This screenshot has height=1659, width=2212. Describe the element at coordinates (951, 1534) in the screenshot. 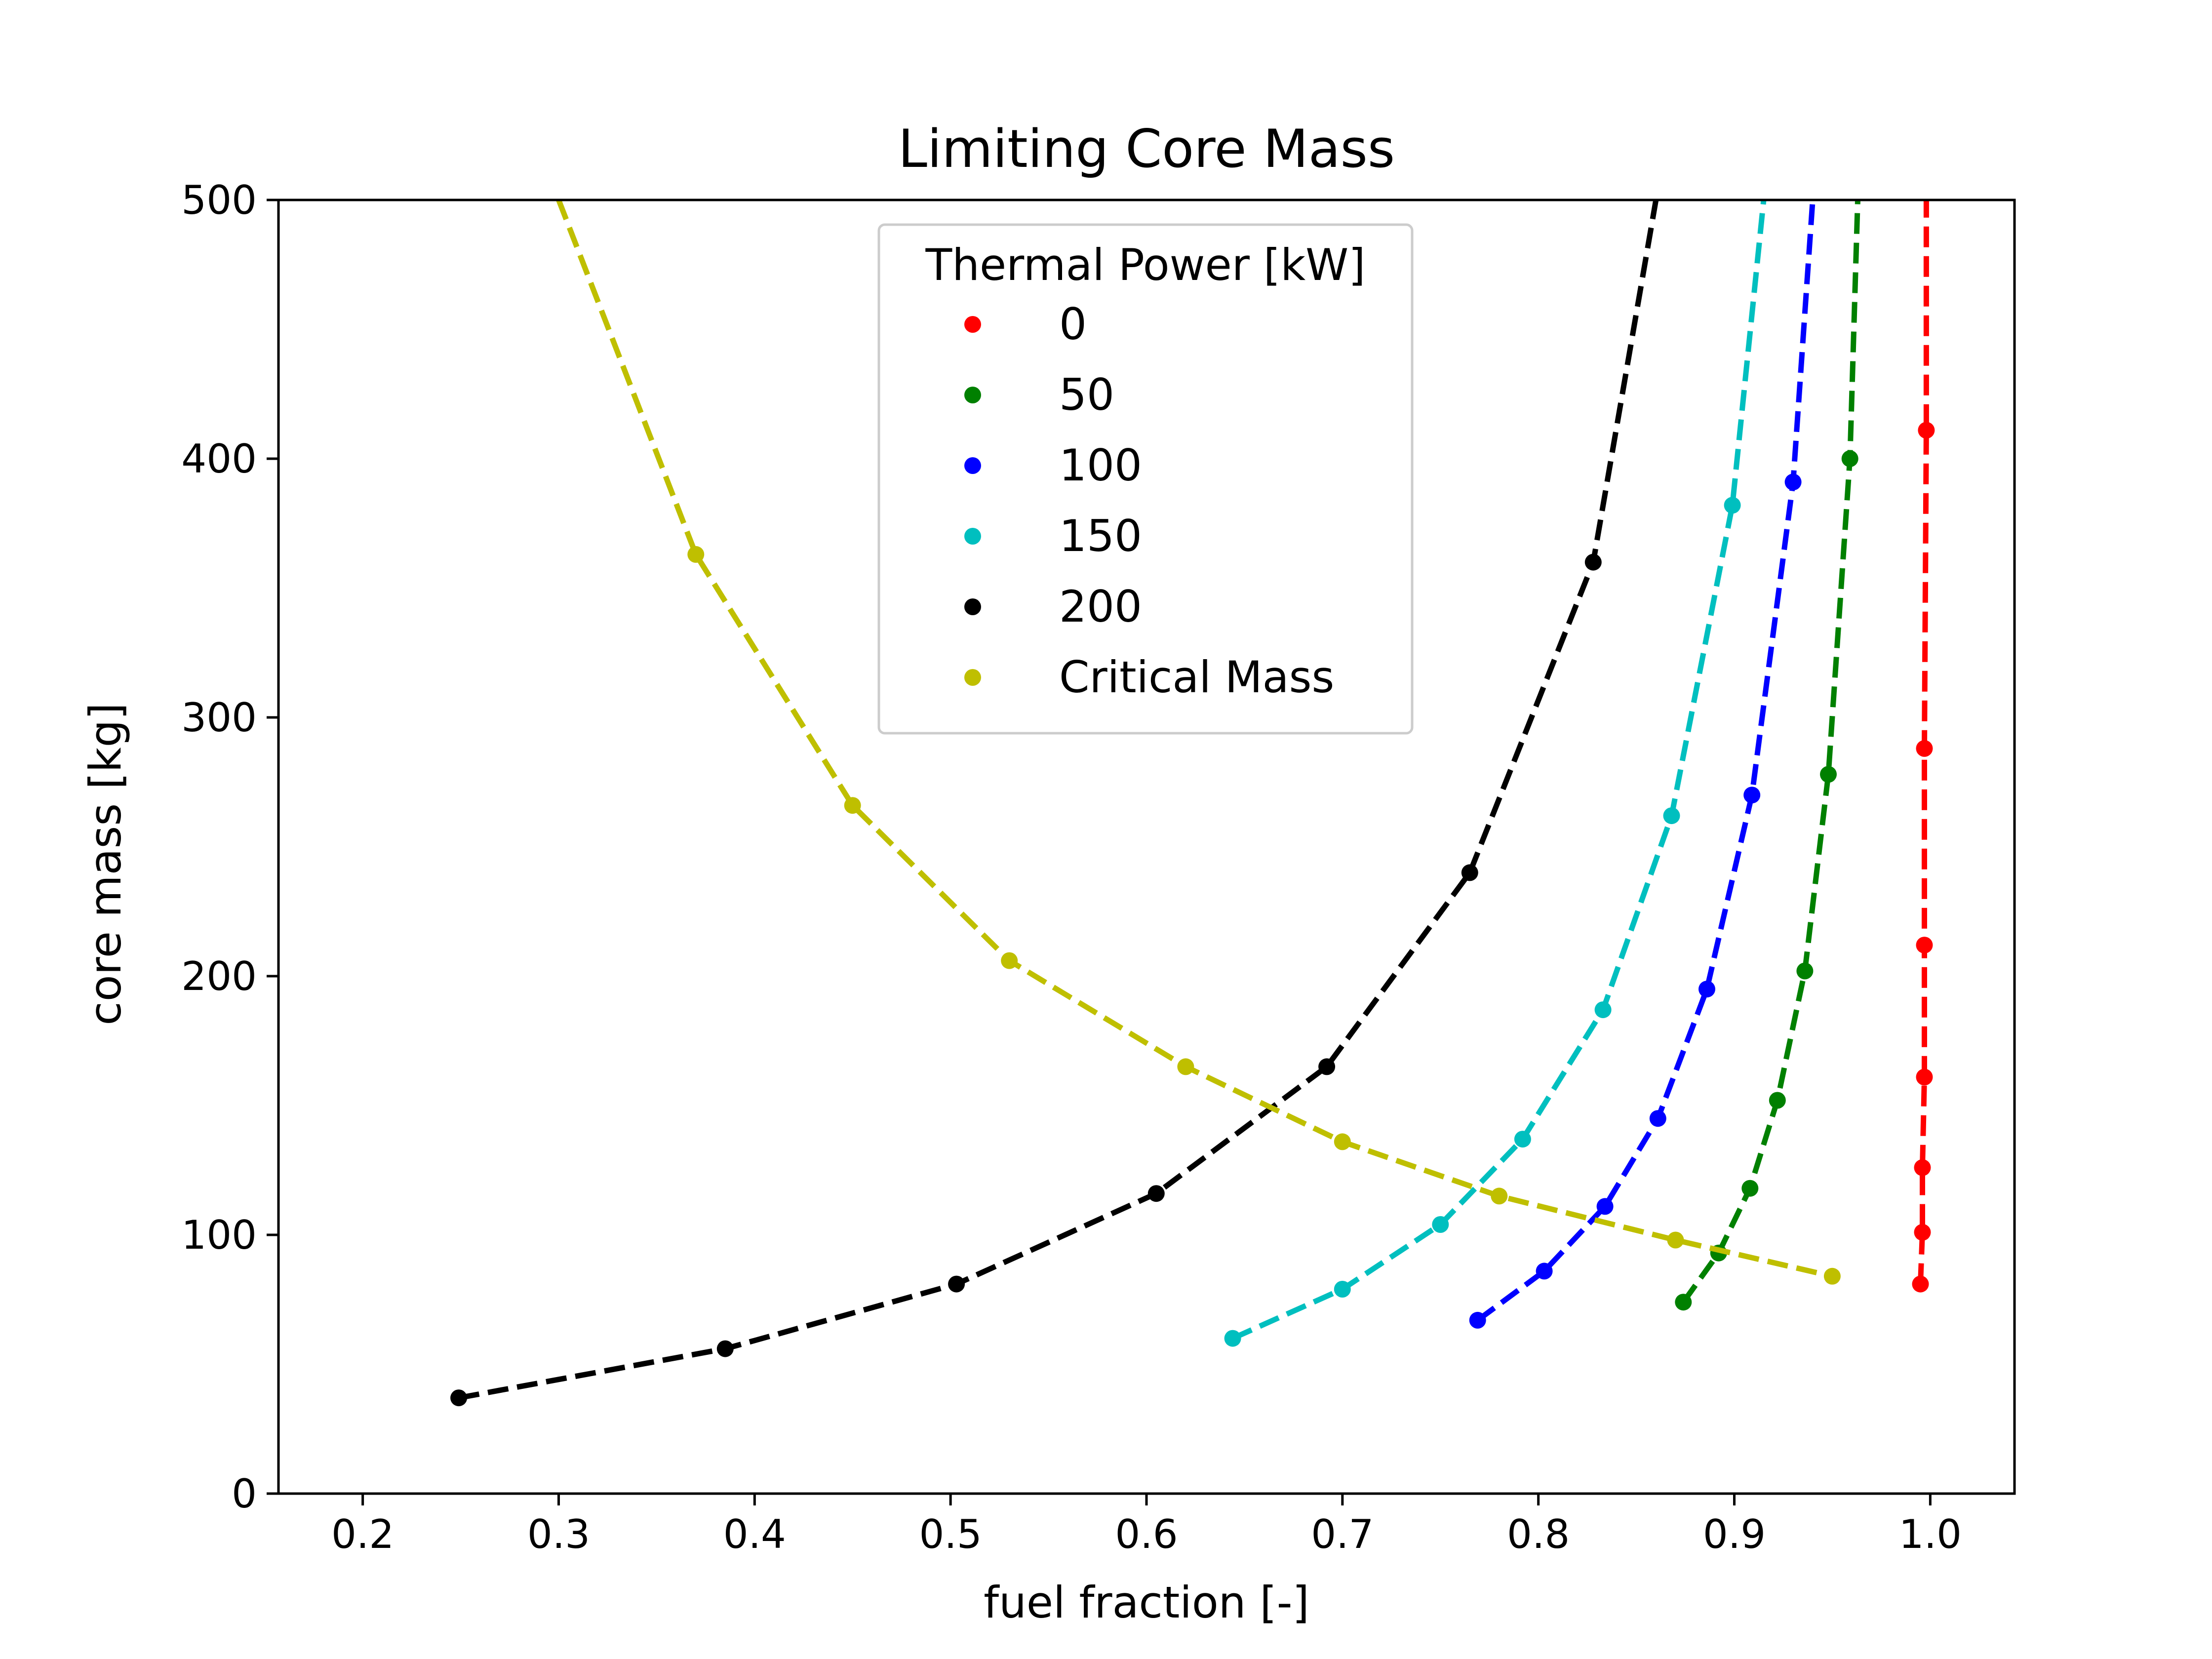

I see `x-tick-label-3: 0.5` at that location.